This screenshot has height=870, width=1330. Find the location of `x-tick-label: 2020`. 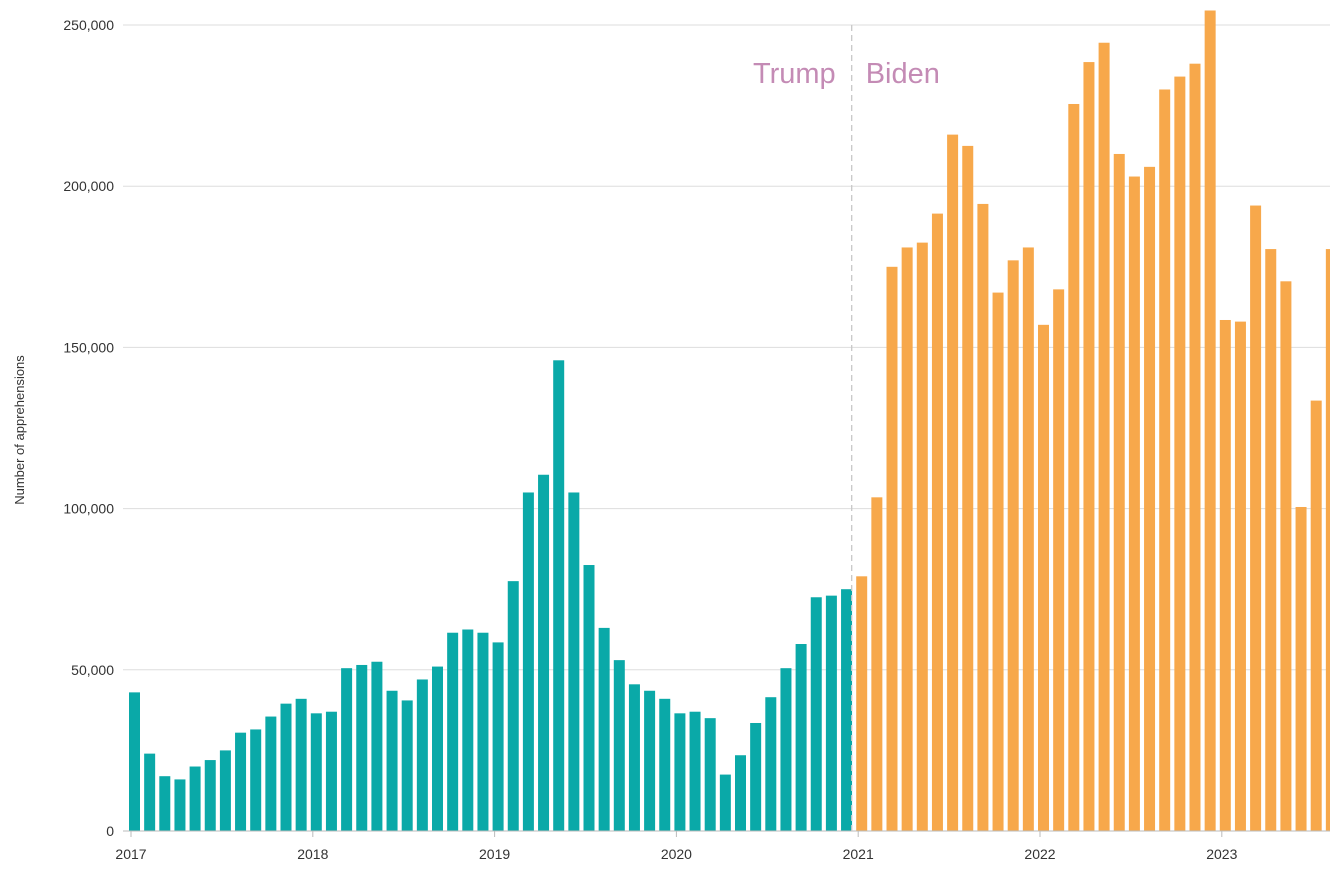

x-tick-label: 2020 is located at coordinates (676, 854).